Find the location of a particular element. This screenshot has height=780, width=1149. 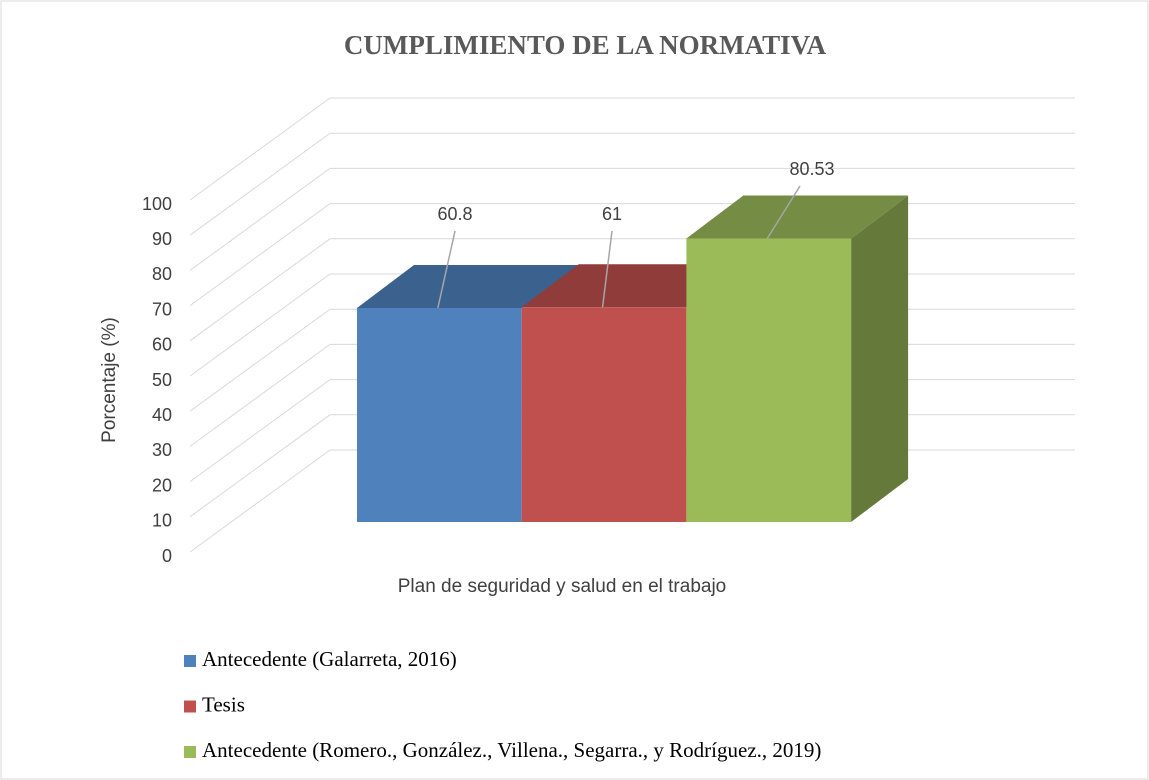

bar-side is located at coordinates (880, 358).